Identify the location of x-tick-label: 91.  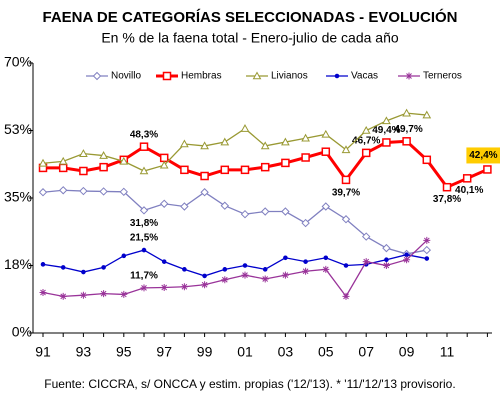
(43, 352).